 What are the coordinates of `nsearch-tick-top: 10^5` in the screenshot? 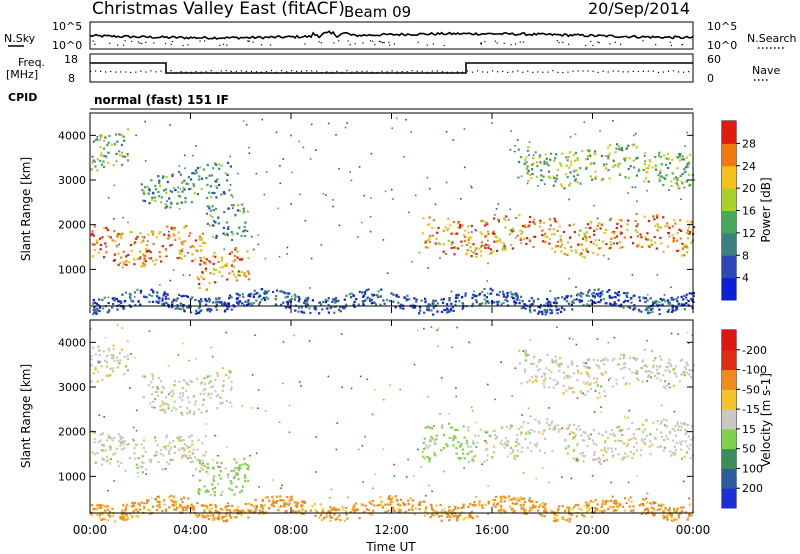 It's located at (722, 26).